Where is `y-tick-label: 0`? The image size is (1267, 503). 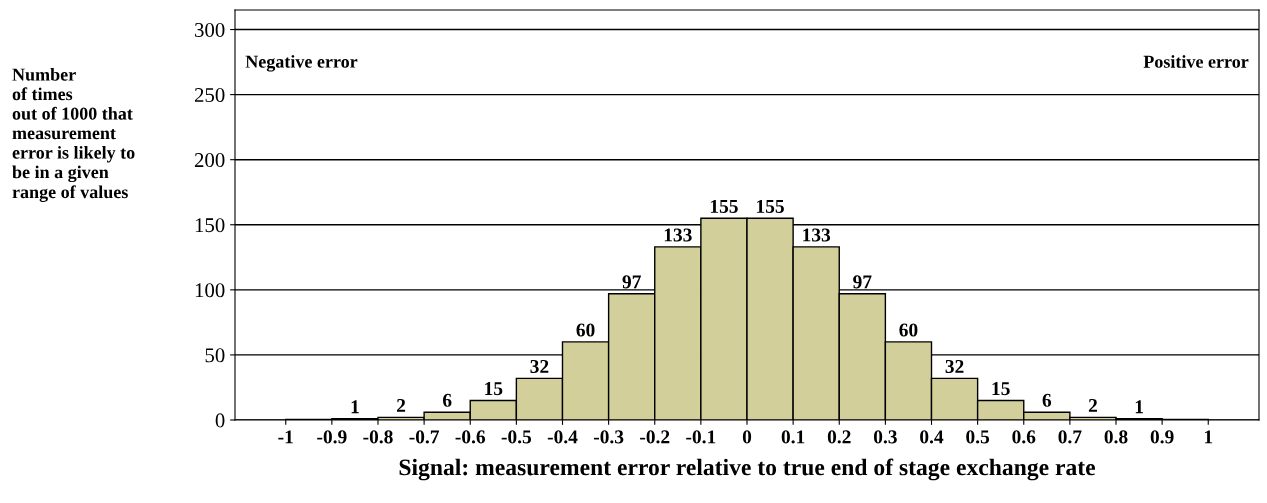
y-tick-label: 0 is located at coordinates (220, 420).